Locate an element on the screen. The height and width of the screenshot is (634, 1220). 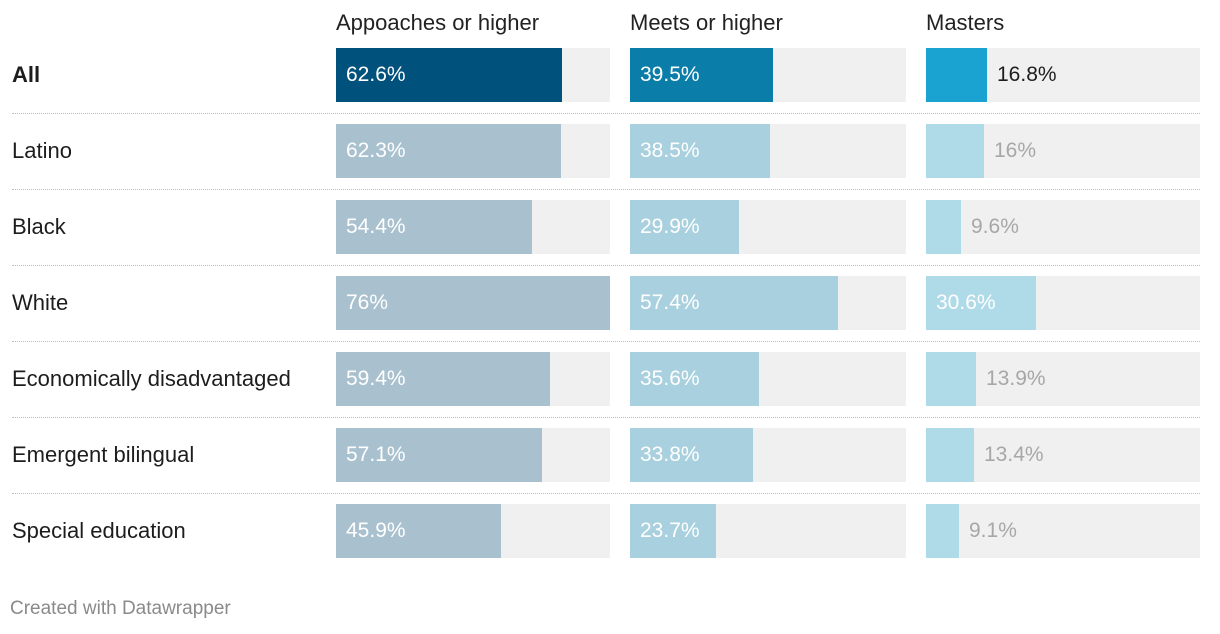
bar-track: 39.5% is located at coordinates (768, 75).